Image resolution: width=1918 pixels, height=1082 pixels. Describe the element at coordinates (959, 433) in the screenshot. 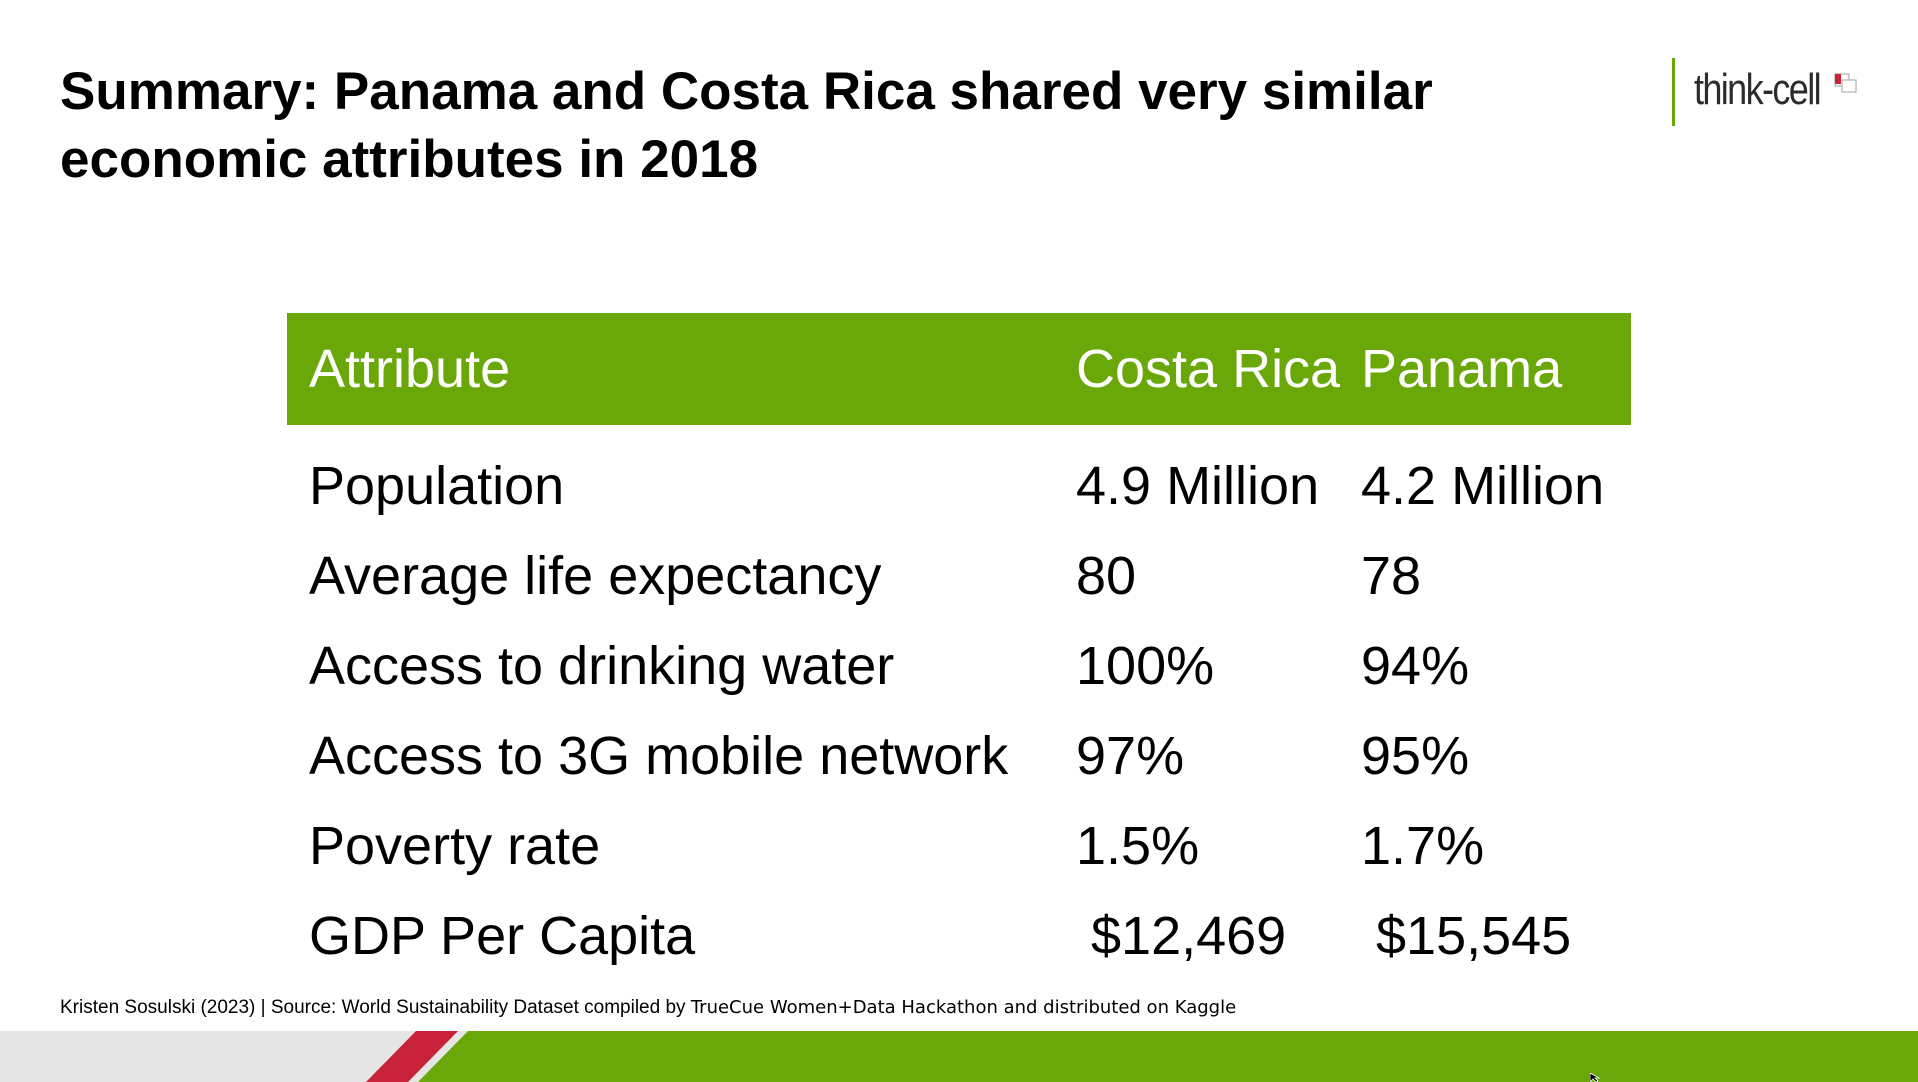

I see `table-spacer` at that location.